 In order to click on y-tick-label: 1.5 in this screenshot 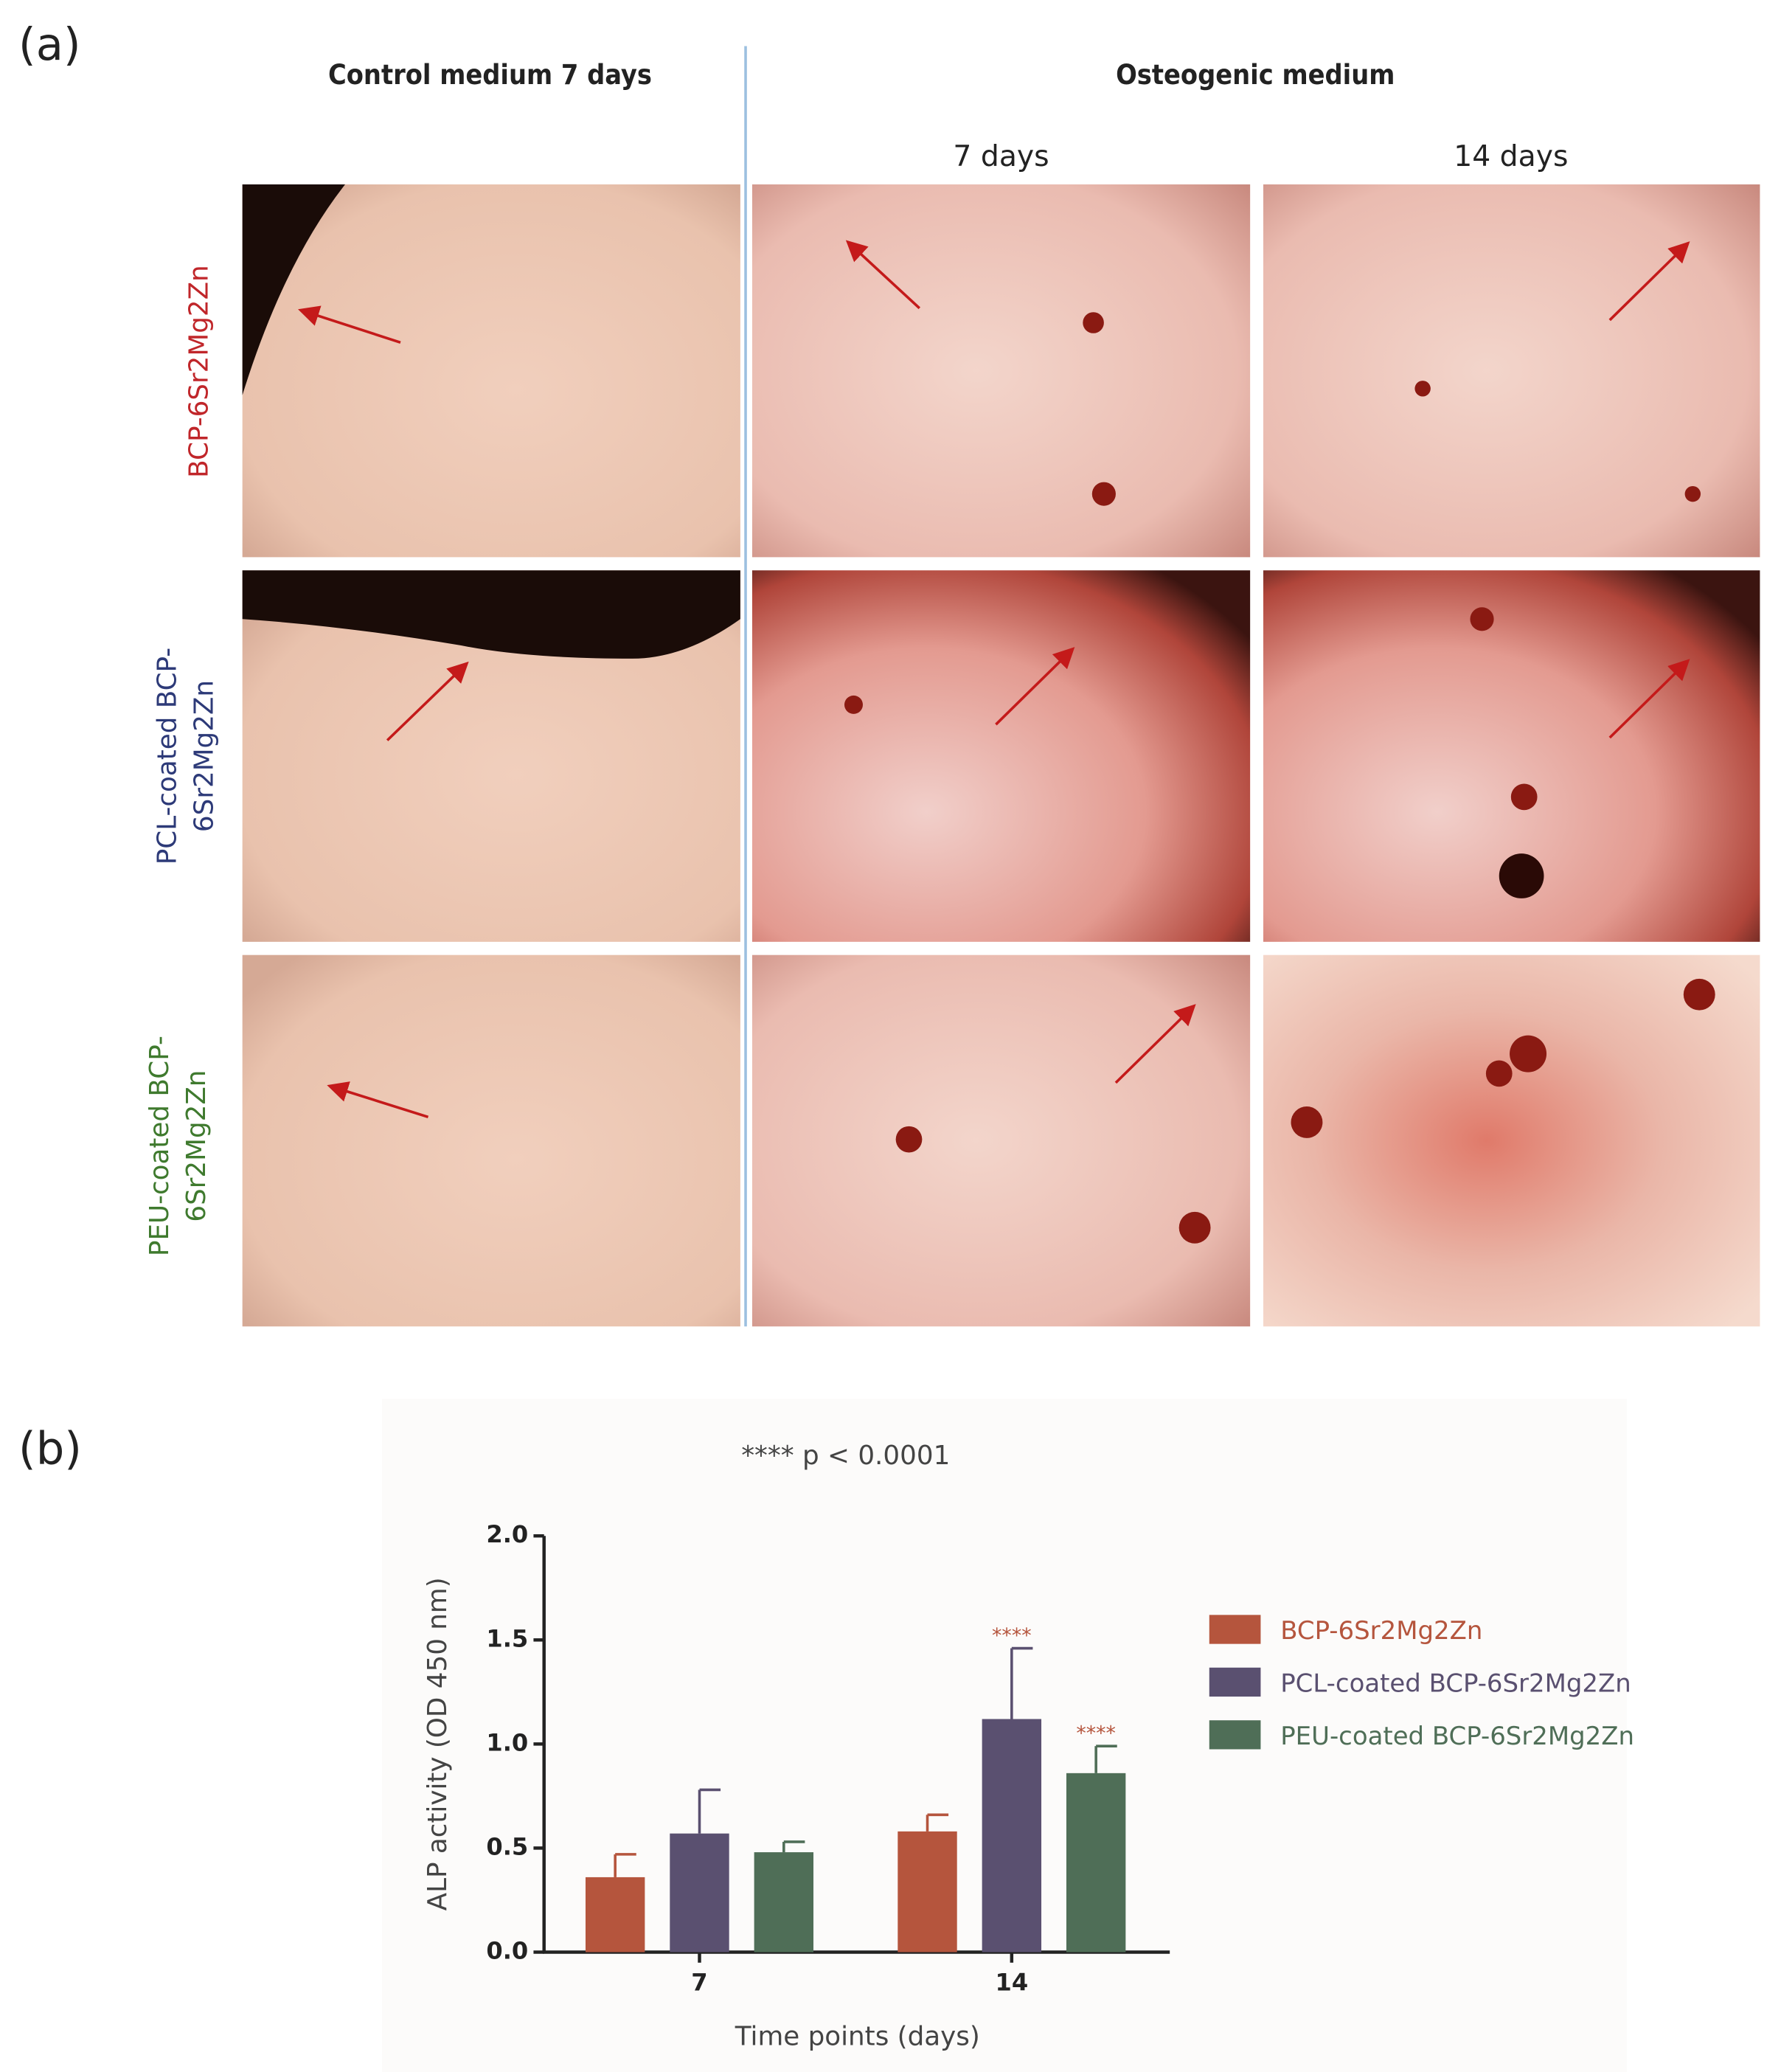, I will do `click(507, 1638)`.